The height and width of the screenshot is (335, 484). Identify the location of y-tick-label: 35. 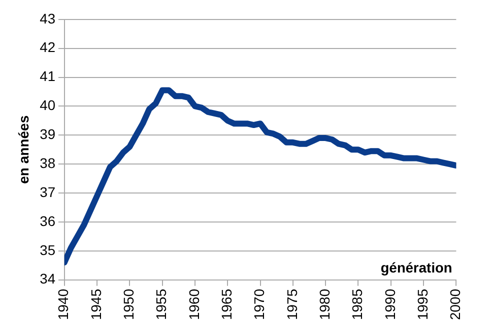
(48, 250).